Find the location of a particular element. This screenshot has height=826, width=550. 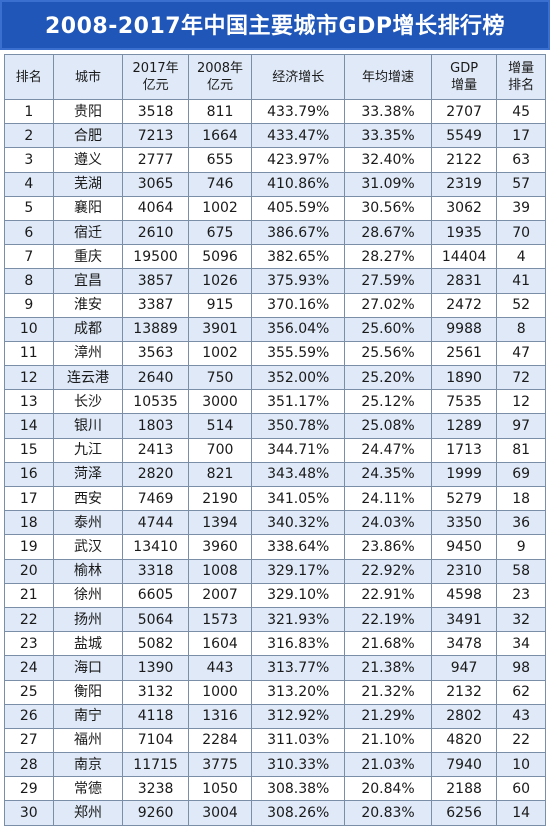

cell-gdp-2017: 4744 is located at coordinates (155, 523).